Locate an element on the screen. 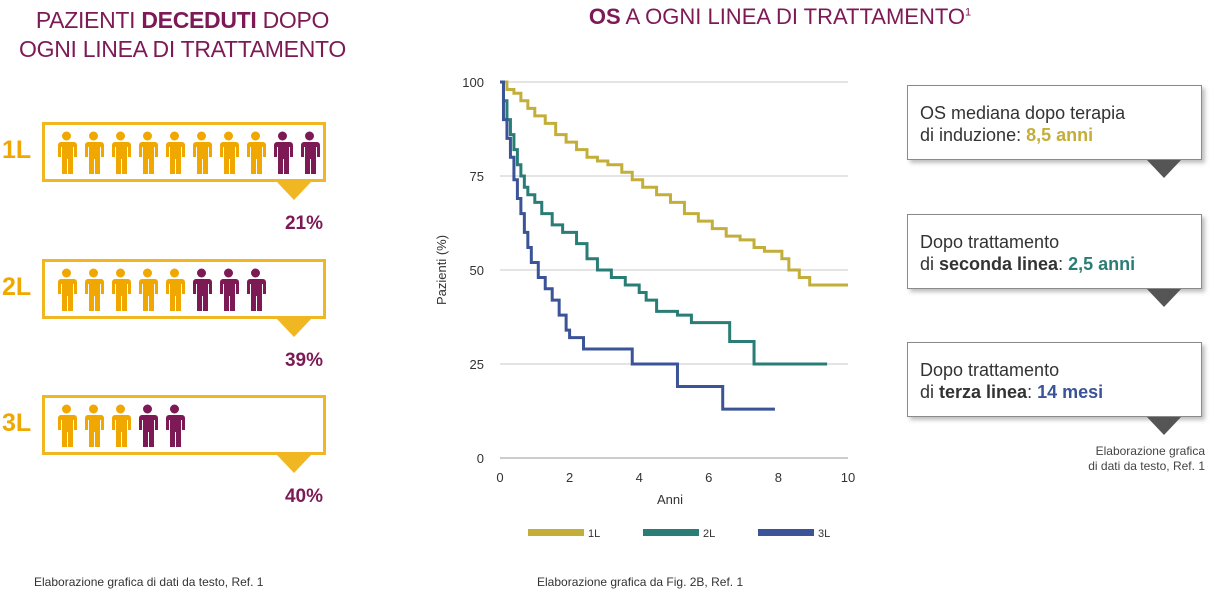 This screenshot has width=1217, height=596. line-label-1l: 1L is located at coordinates (17, 150).